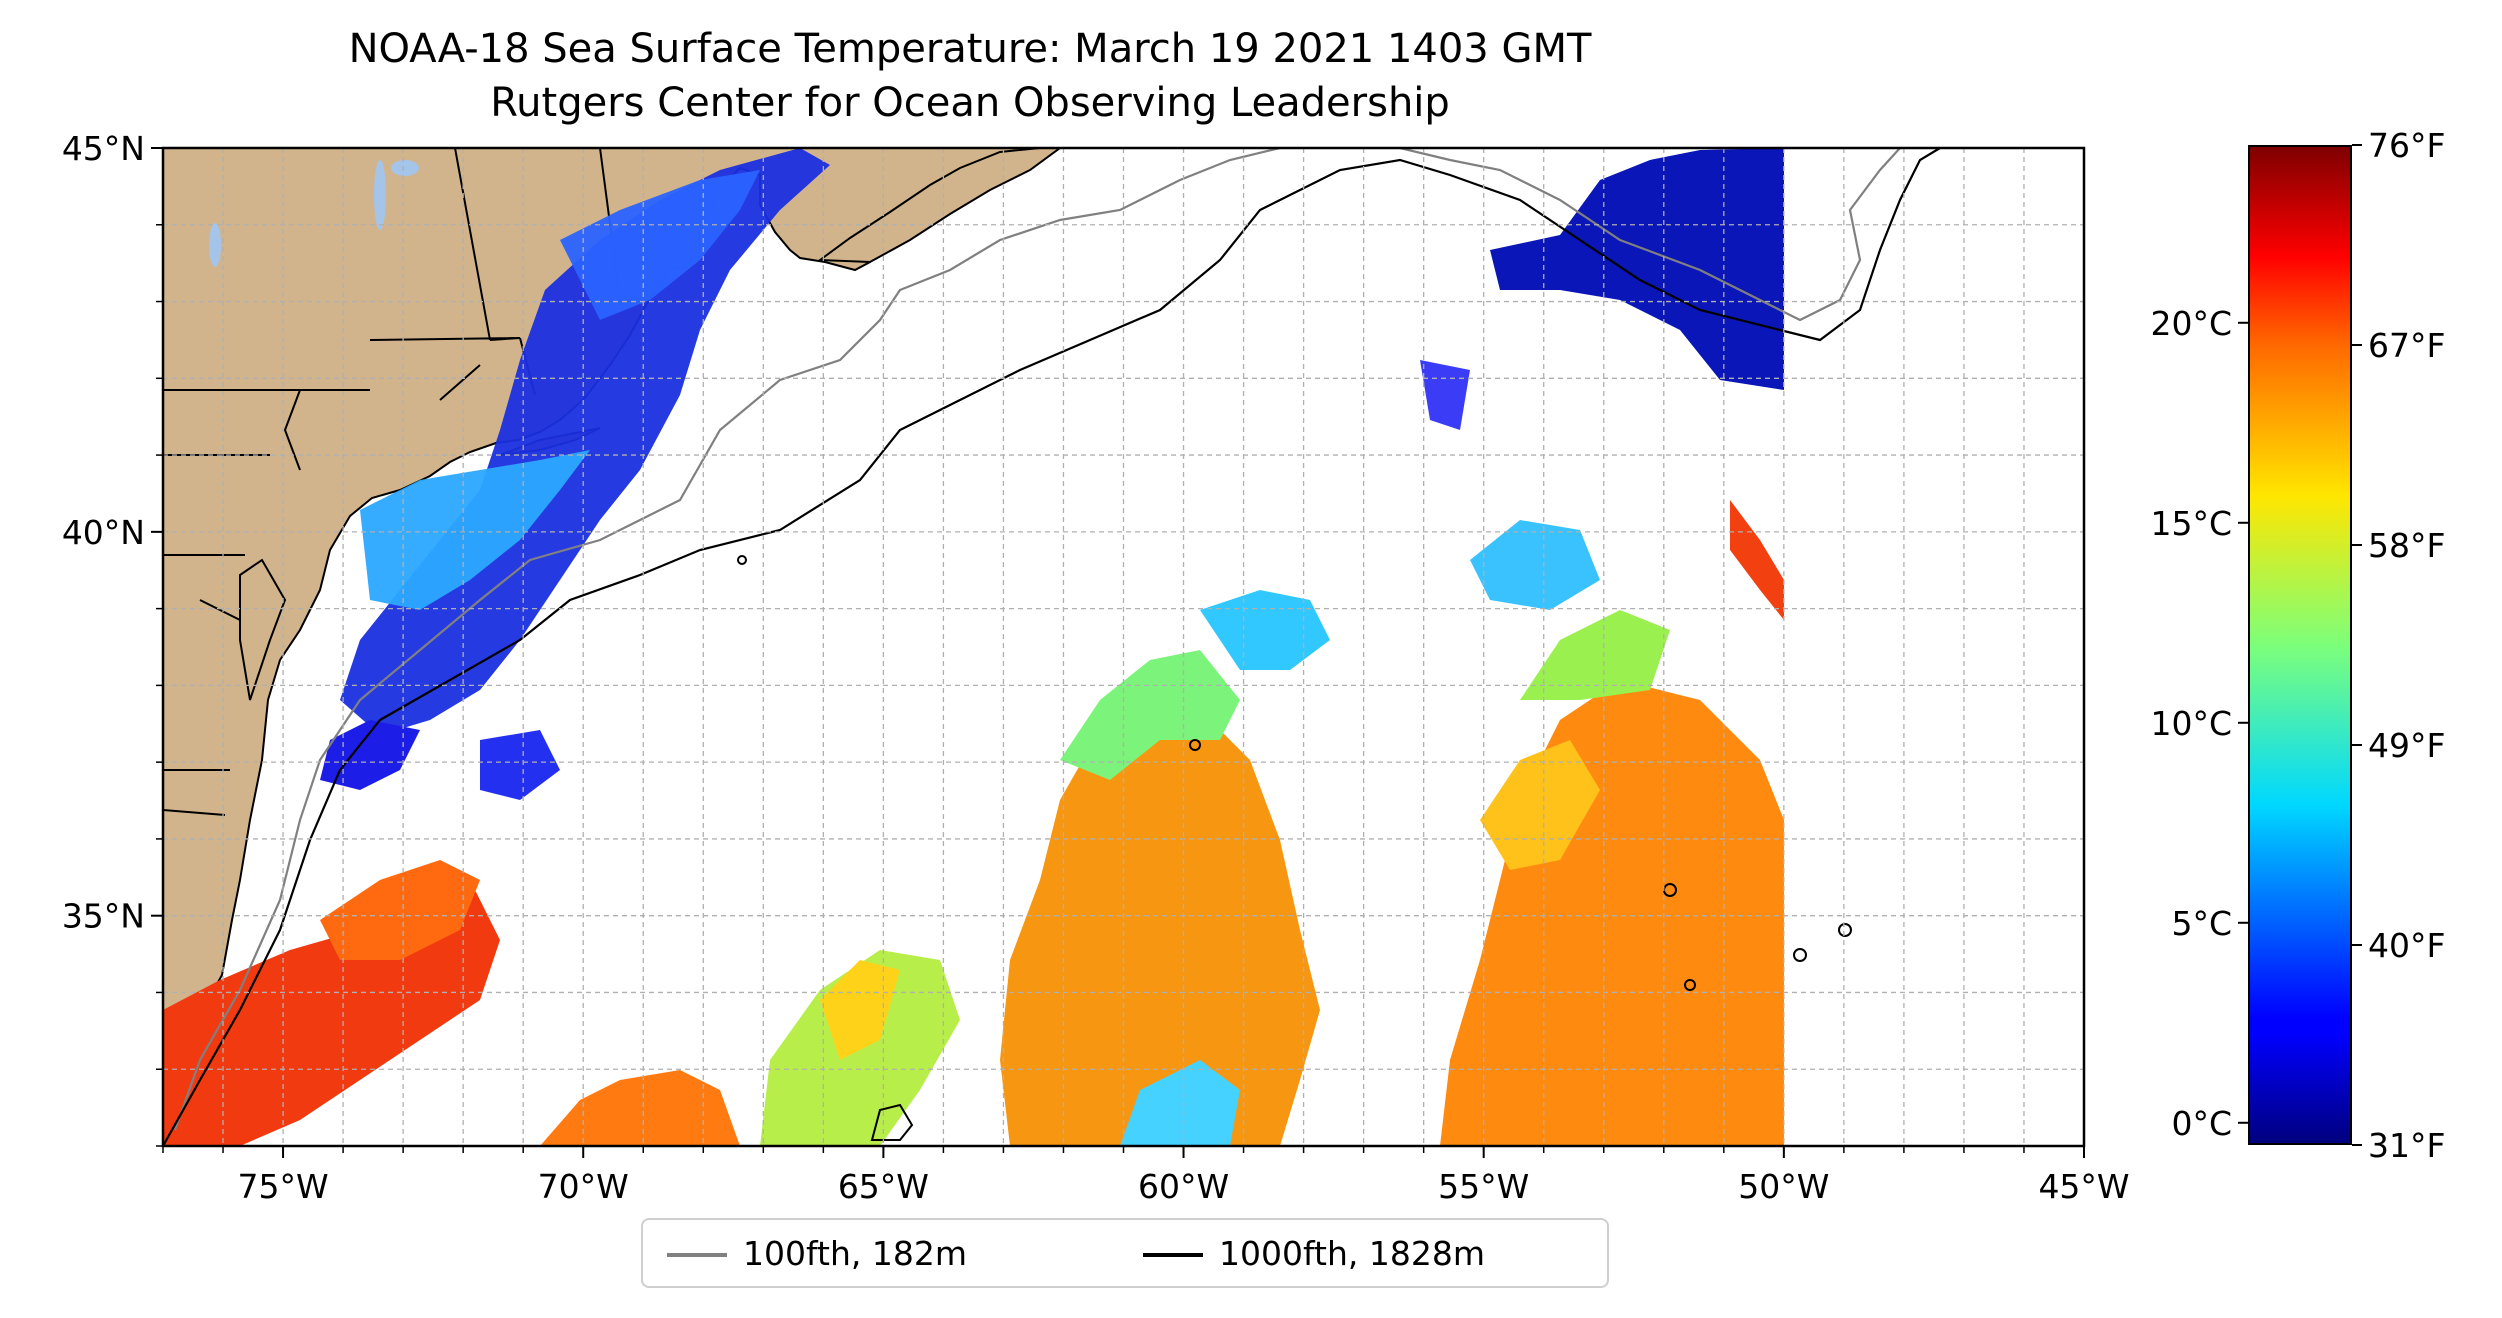 This screenshot has height=1318, width=2502. I want to click on legend-label-1000fth: 1000fth, 1828m, so click(1352, 1253).